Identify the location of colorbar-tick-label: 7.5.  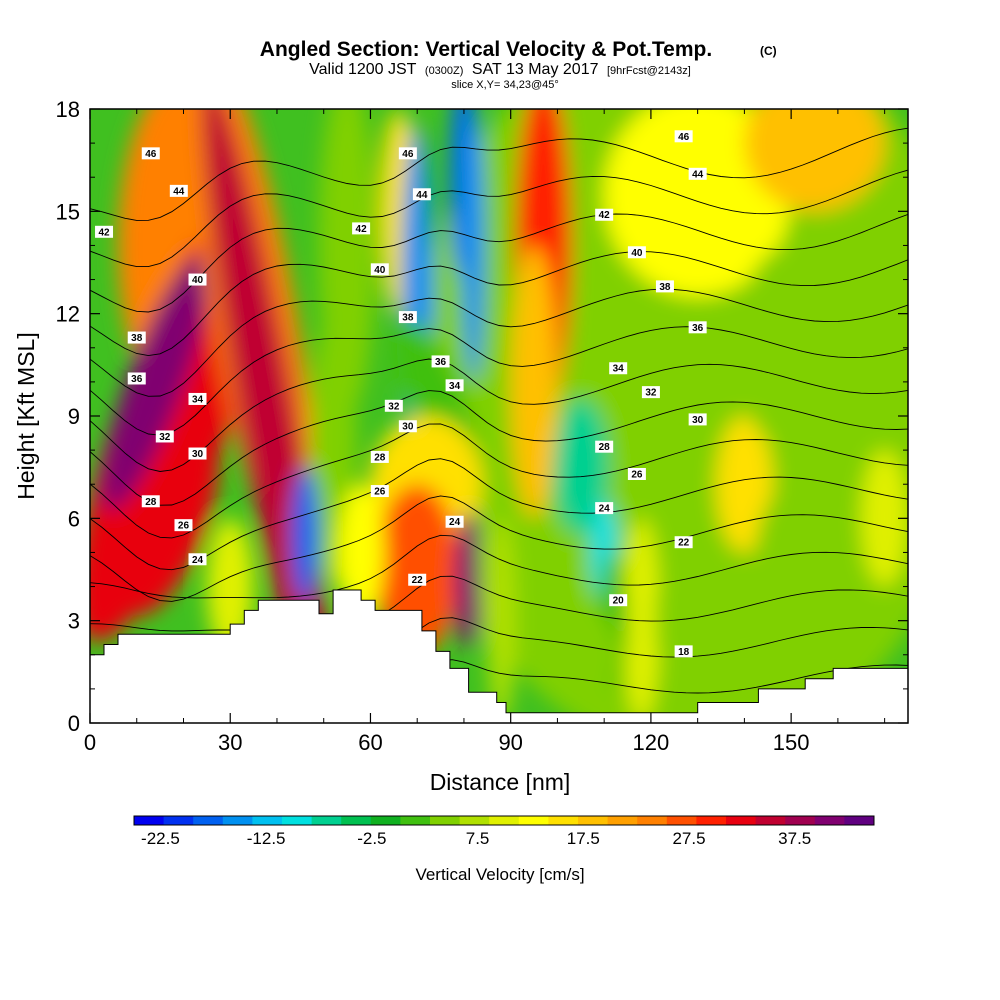
(478, 838).